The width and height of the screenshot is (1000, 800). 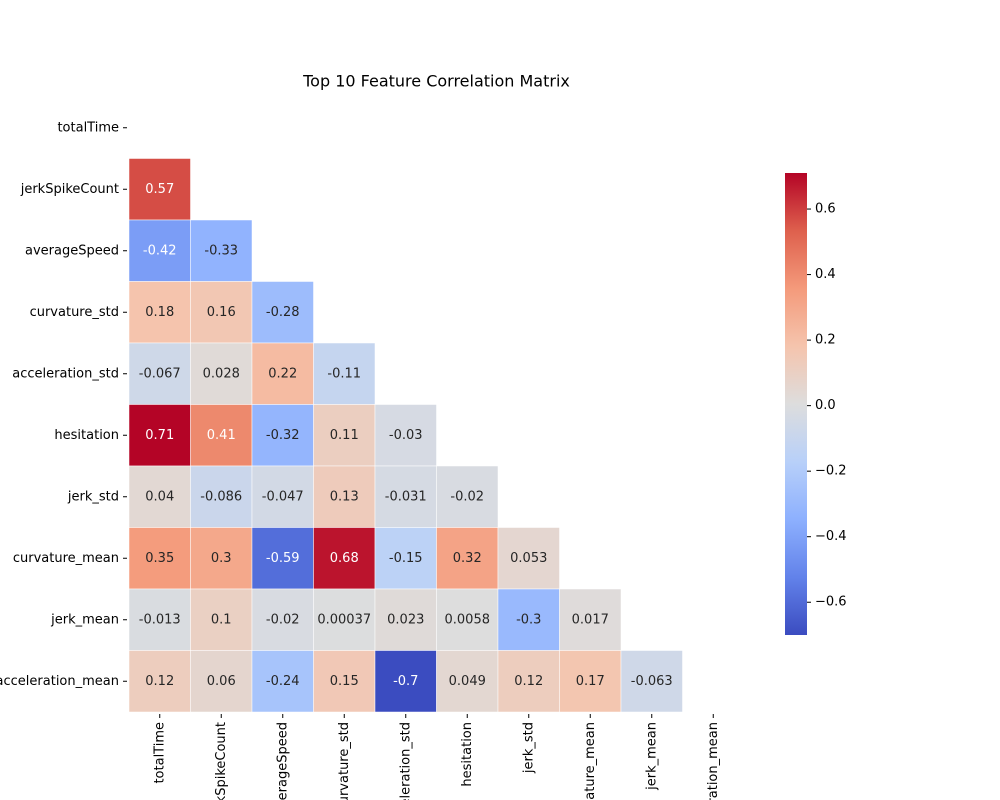 I want to click on cell-label: 0.0058, so click(x=468, y=619).